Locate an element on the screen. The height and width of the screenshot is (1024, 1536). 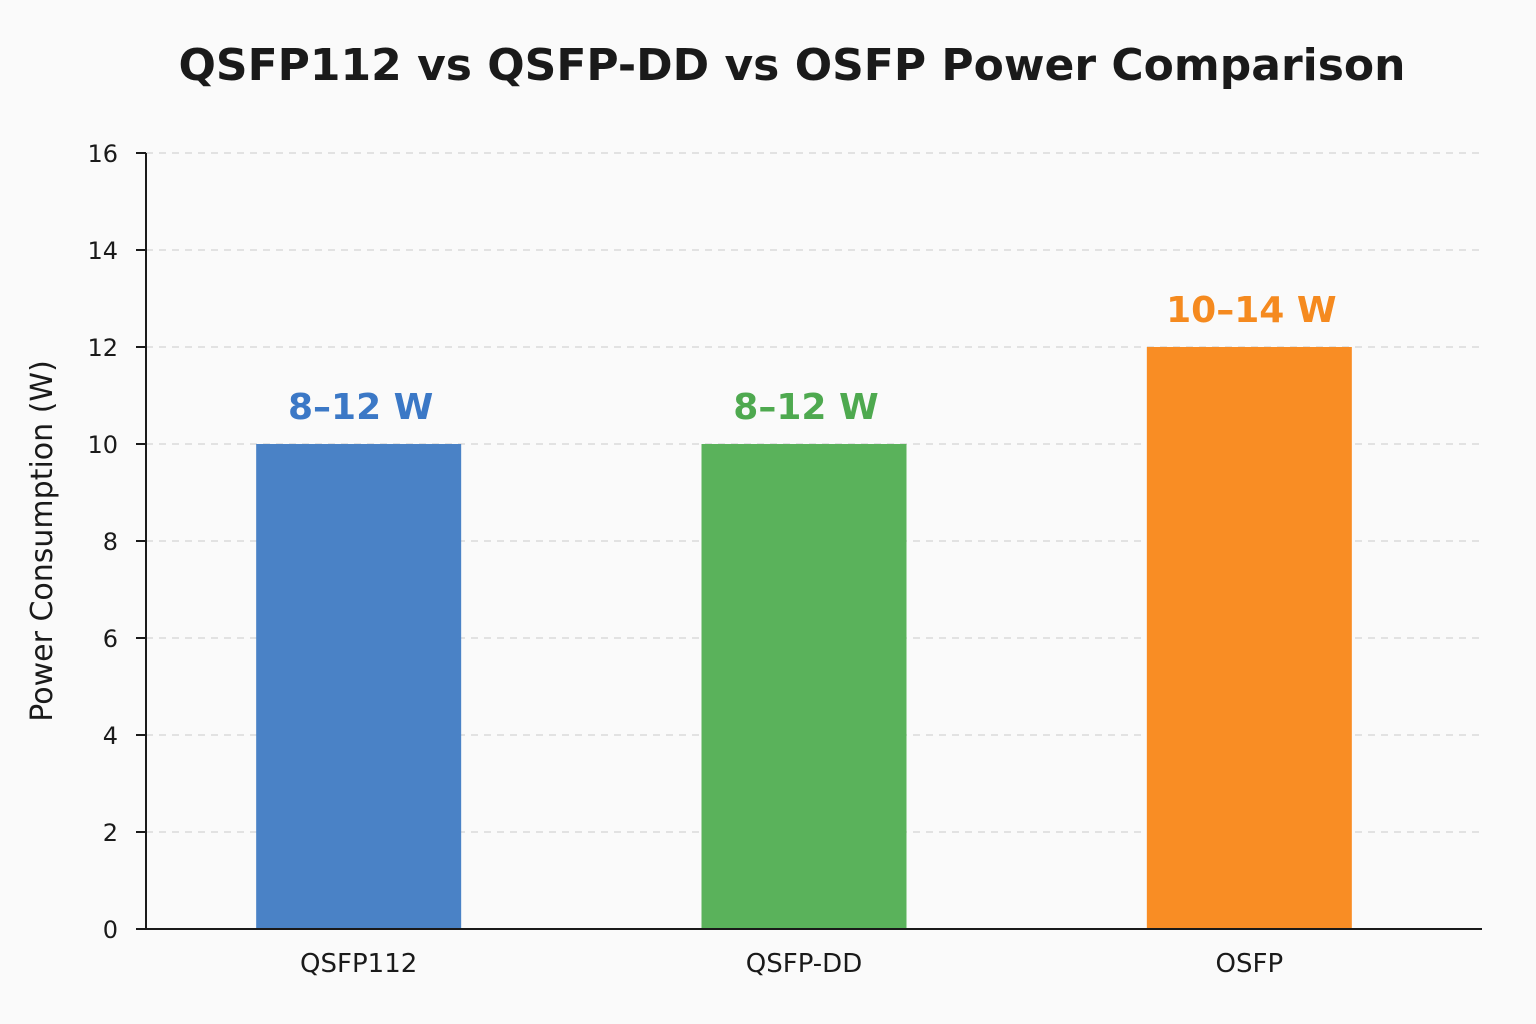
bar-qsfp112 is located at coordinates (359, 686).